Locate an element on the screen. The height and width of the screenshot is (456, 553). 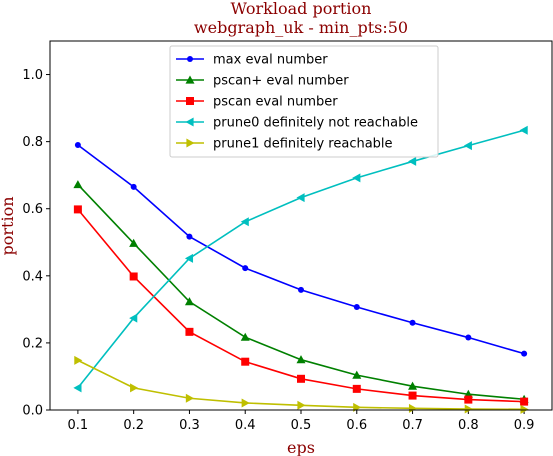
x-tick-label: 0.3 is located at coordinates (189, 425).